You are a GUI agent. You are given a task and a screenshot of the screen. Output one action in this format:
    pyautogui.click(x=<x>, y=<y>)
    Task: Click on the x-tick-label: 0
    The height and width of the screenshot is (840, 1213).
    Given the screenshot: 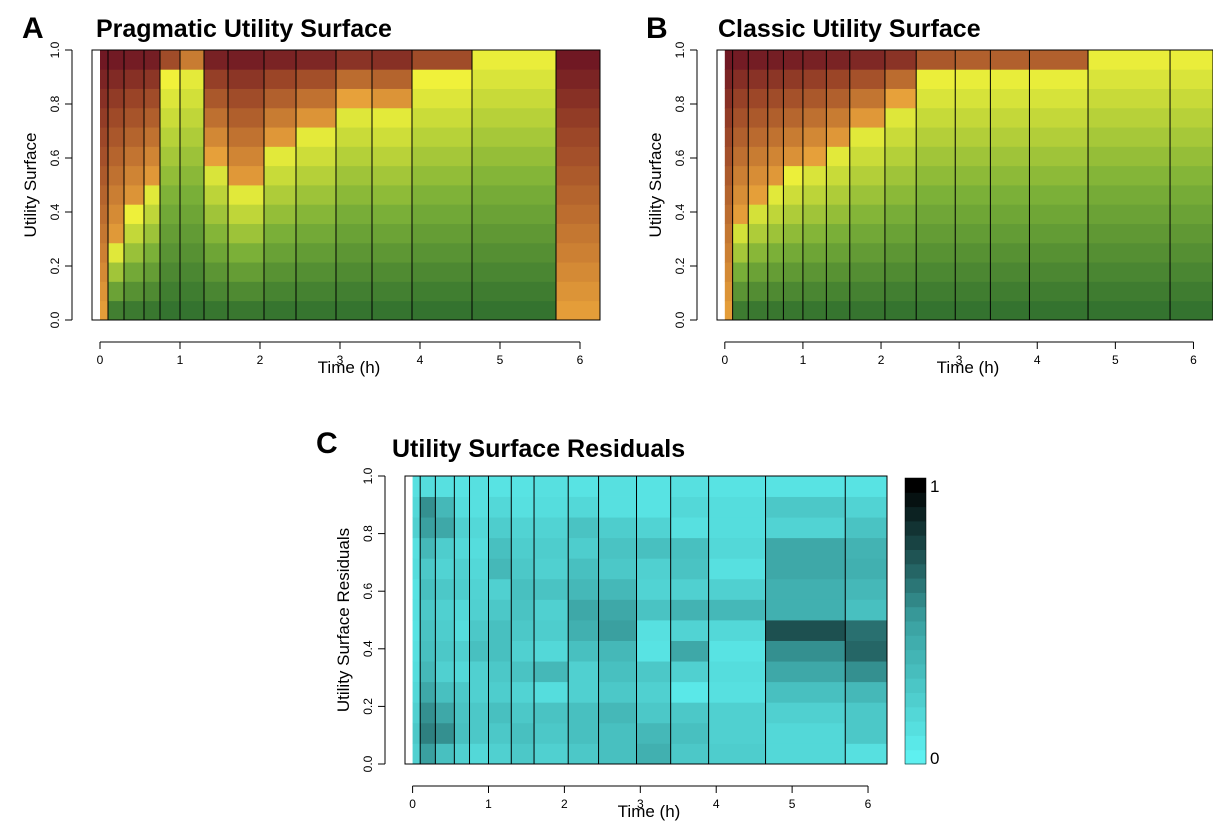 What is the action you would take?
    pyautogui.click(x=100, y=360)
    